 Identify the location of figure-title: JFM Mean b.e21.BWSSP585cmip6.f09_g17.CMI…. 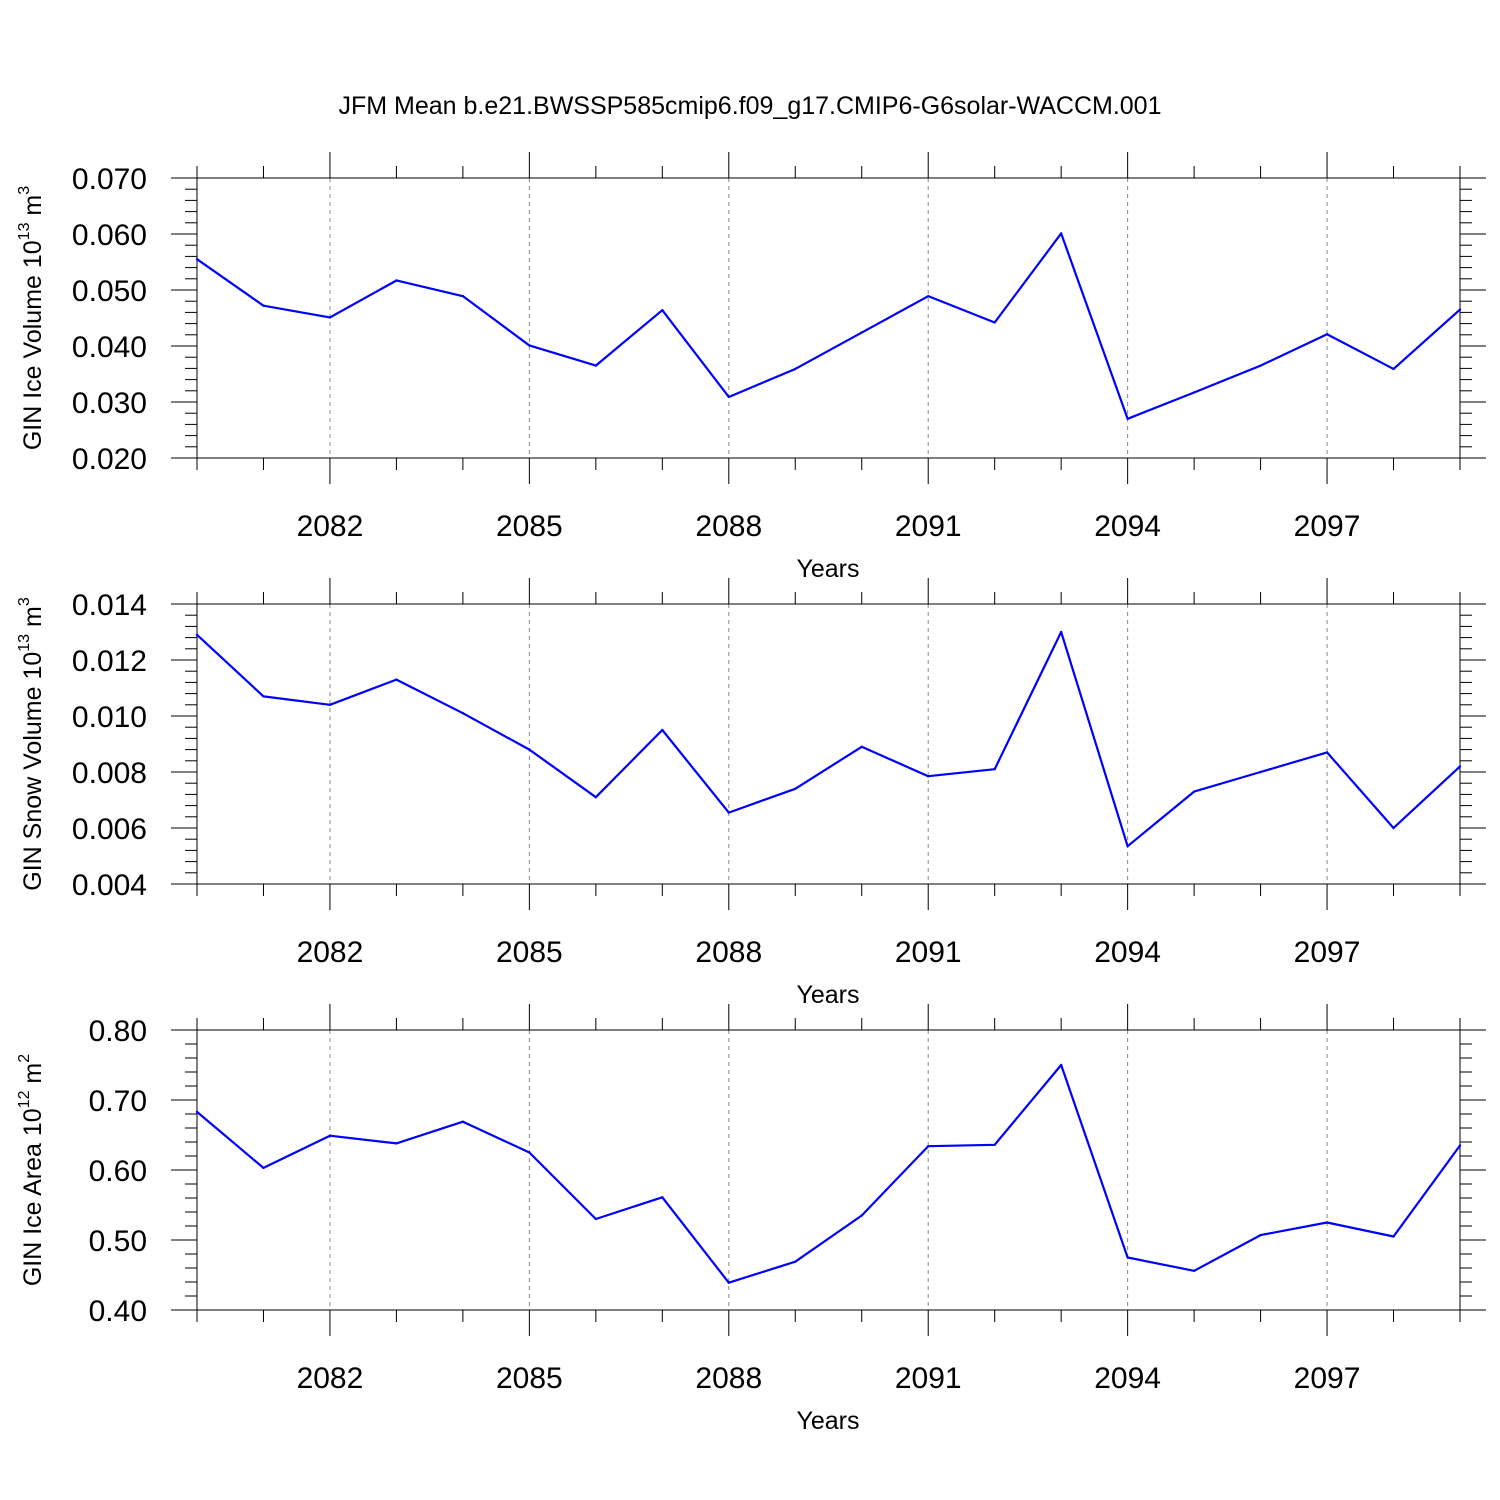
(749, 106).